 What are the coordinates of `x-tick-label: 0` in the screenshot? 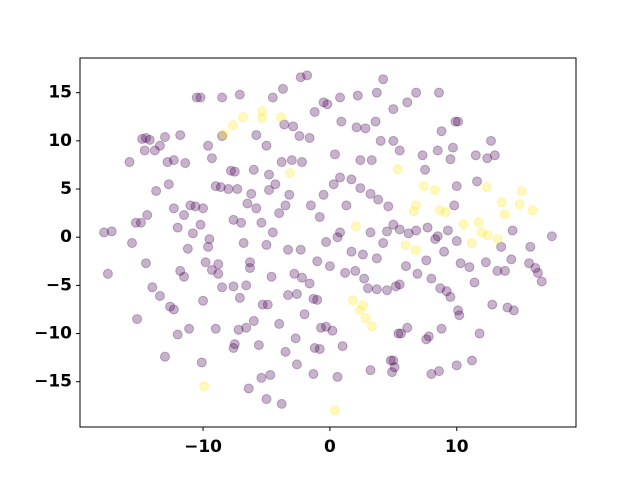 It's located at (330, 447).